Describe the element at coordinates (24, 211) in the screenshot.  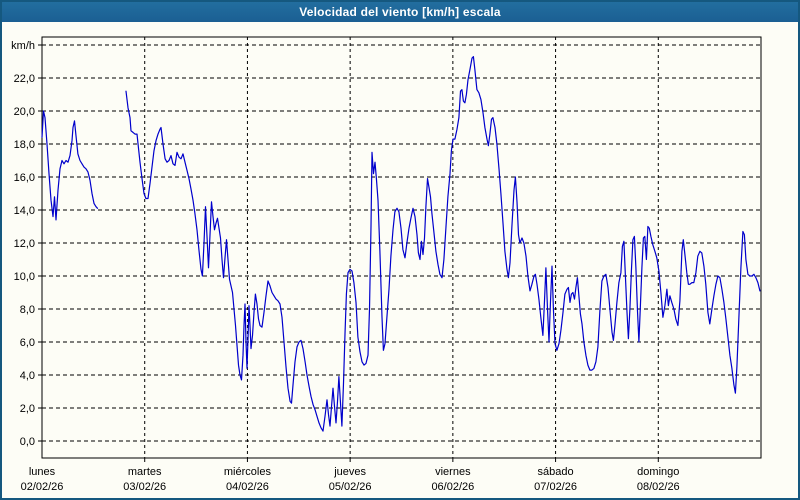
I see `y-tick-label: 14,0` at that location.